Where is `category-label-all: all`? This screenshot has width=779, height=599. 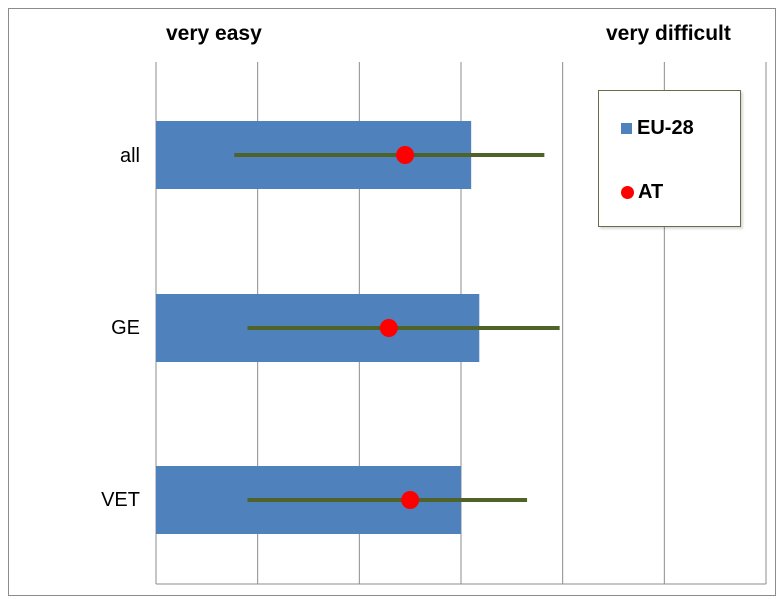 category-label-all: all is located at coordinates (129, 156).